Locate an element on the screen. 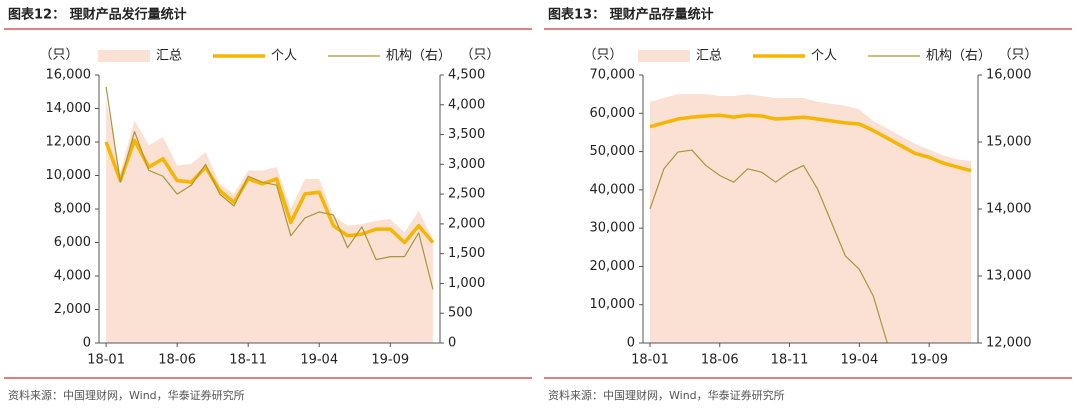 The width and height of the screenshot is (1080, 412). y-tick-label: 12,000 is located at coordinates (69, 142).